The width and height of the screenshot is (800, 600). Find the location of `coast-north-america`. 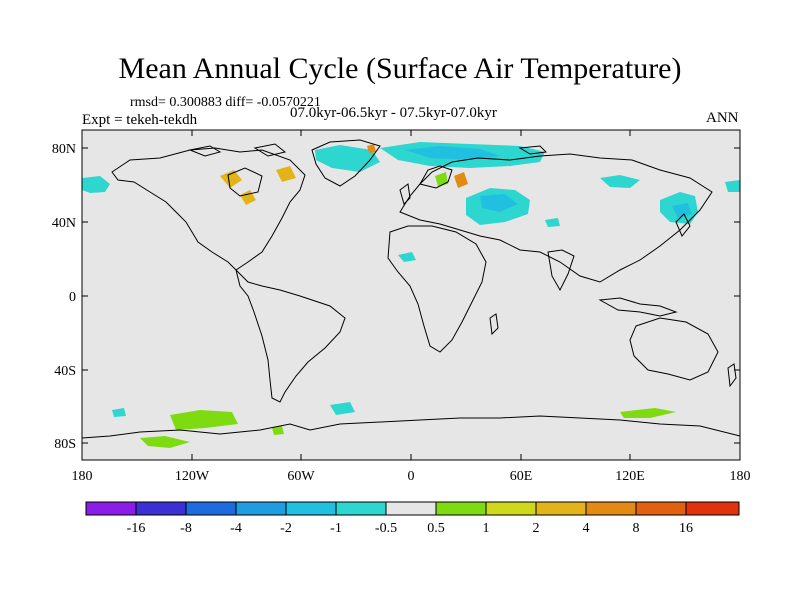

coast-north-america is located at coordinates (208, 209).